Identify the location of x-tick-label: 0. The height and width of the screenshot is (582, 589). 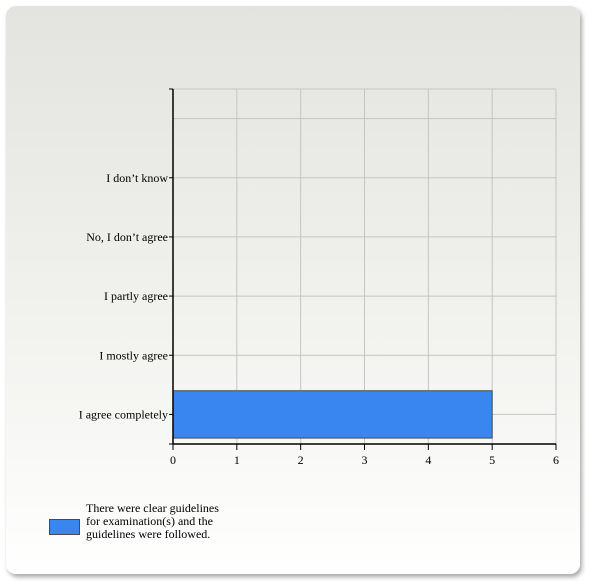
(173, 460).